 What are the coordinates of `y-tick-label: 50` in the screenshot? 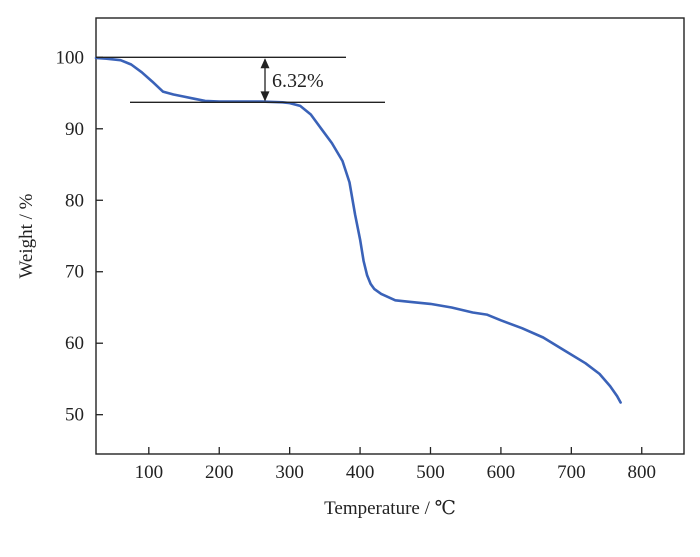 It's located at (74, 415).